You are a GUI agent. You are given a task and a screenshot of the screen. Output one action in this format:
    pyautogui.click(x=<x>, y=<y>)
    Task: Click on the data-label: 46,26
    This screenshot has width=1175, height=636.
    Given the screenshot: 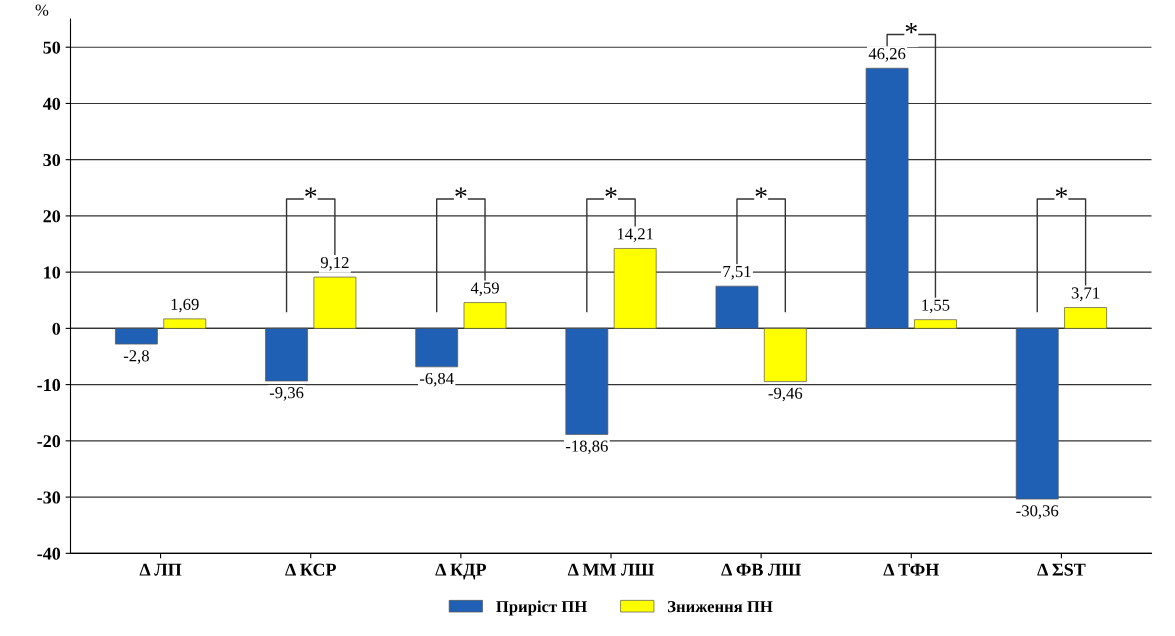 What is the action you would take?
    pyautogui.click(x=887, y=55)
    